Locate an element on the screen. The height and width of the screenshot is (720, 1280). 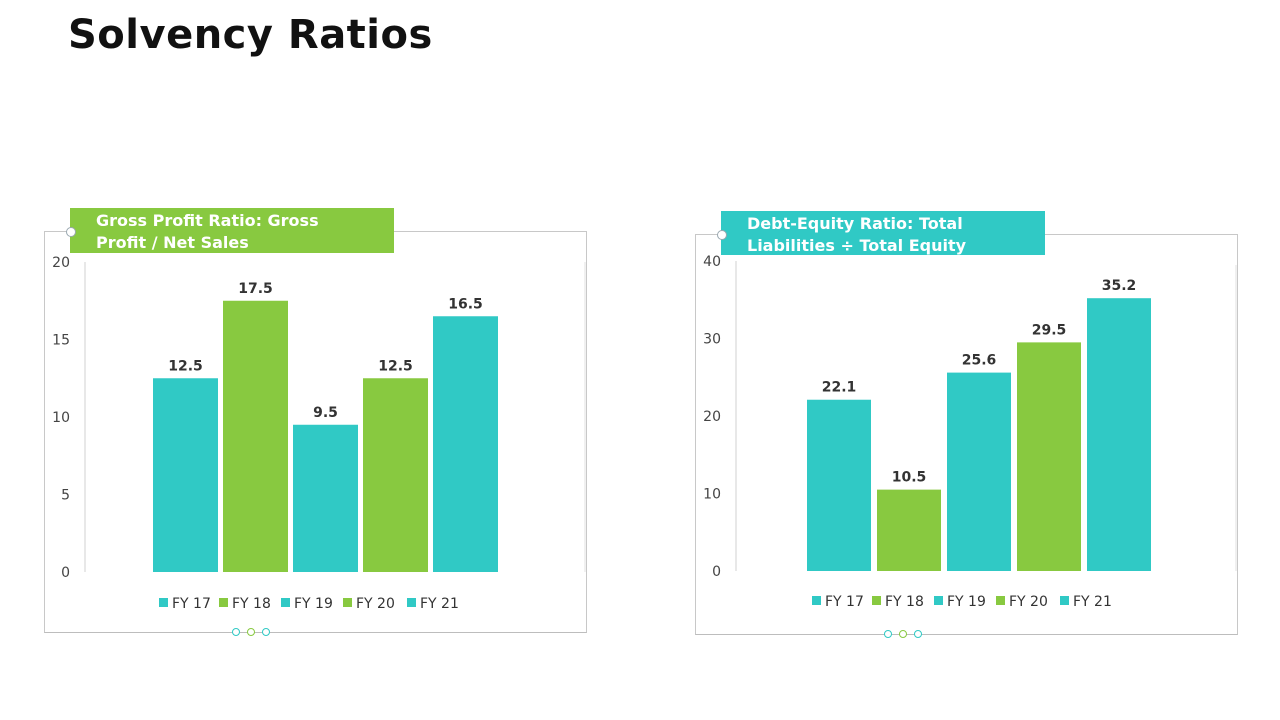
chart-title-line: Liabilities ÷ Total Equity is located at coordinates (857, 245).